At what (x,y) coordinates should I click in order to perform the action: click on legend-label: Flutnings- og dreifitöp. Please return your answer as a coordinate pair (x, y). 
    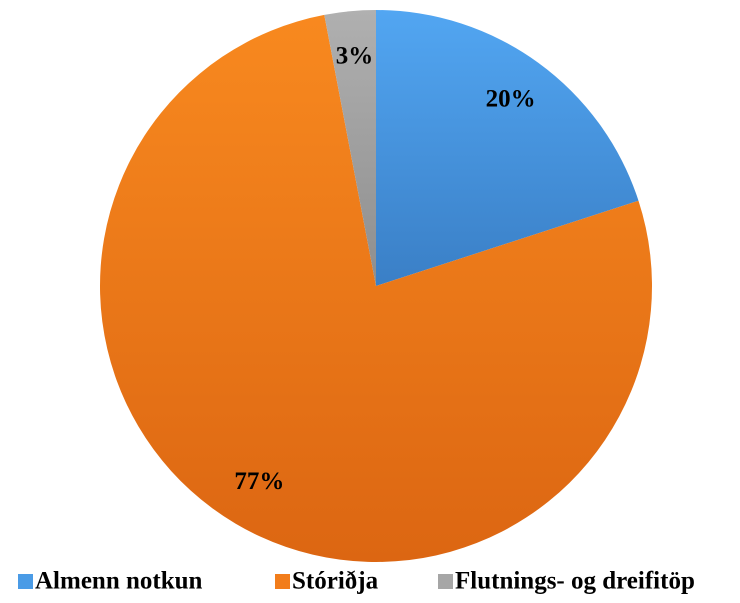
    Looking at the image, I should click on (575, 581).